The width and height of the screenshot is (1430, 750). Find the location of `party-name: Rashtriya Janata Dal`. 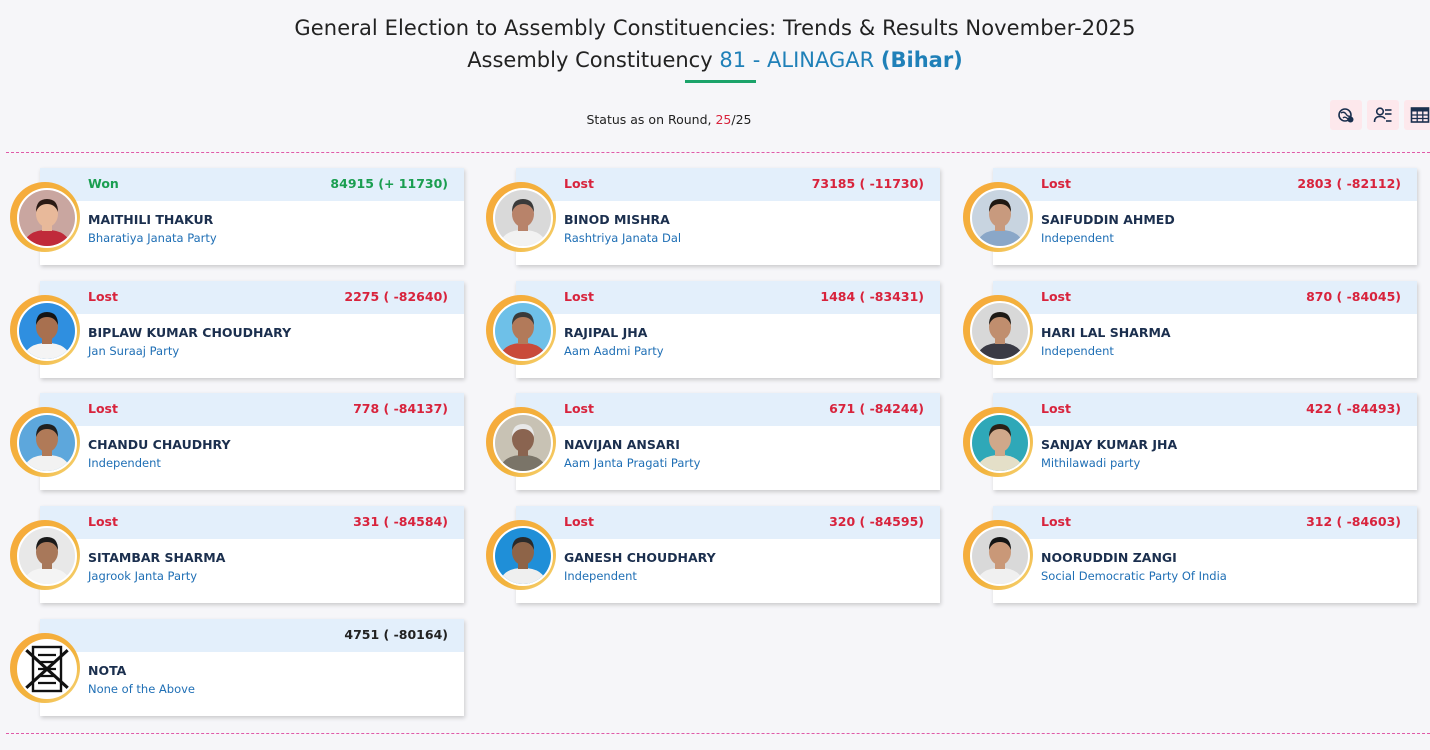

party-name: Rashtriya Janata Dal is located at coordinates (623, 238).